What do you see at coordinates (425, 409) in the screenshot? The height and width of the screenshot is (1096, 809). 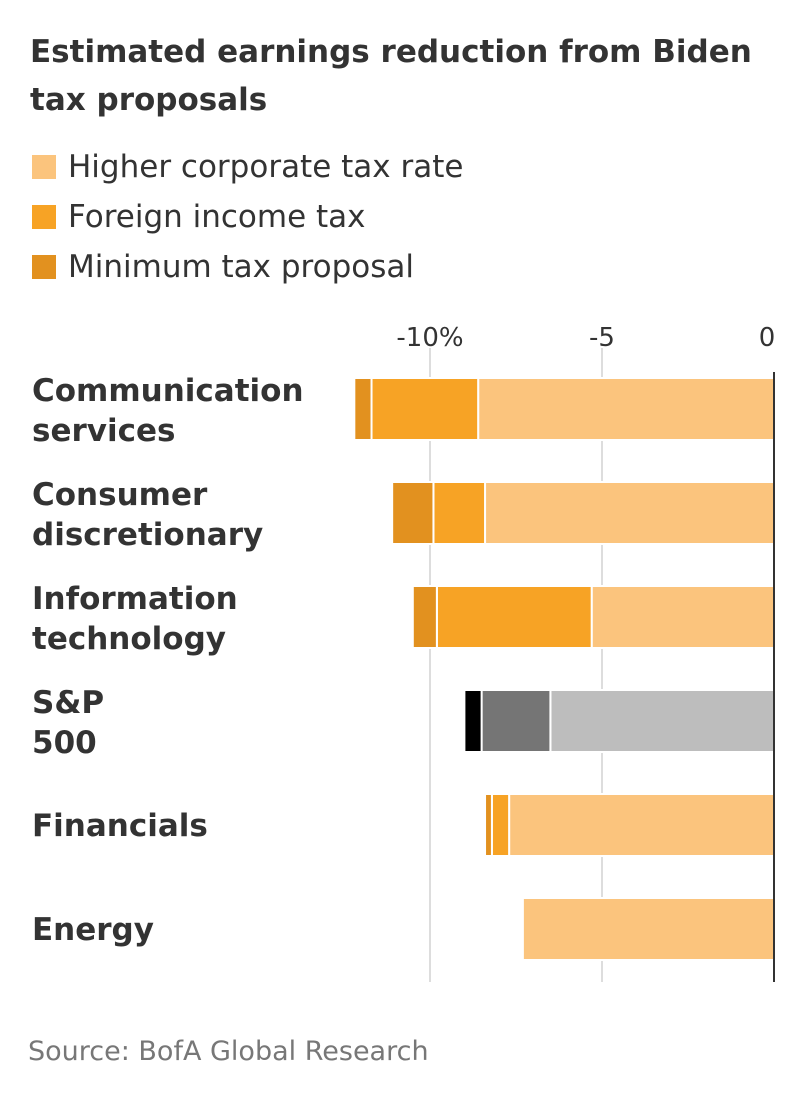 I see `bar-communication-services-foreign-income-tax` at bounding box center [425, 409].